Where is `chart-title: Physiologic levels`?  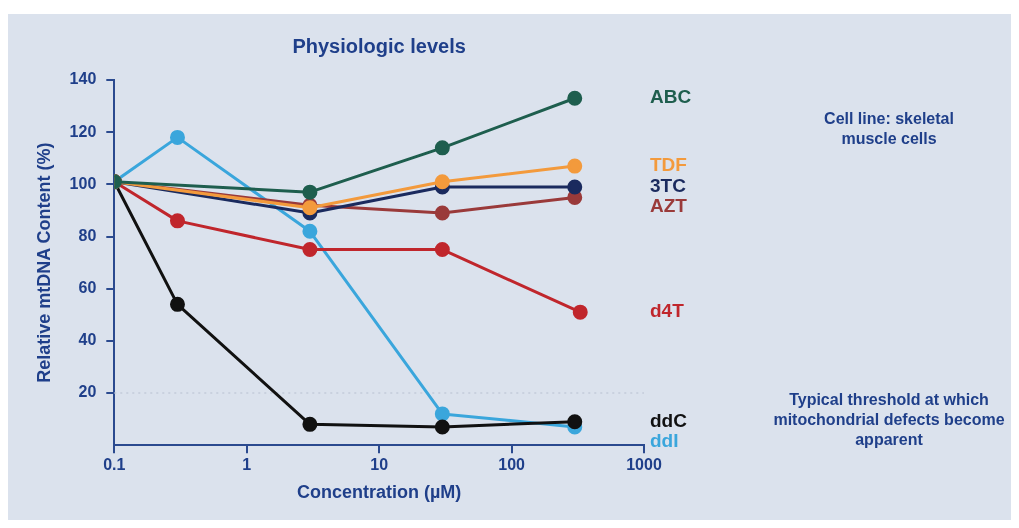
chart-title: Physiologic levels is located at coordinates (379, 45).